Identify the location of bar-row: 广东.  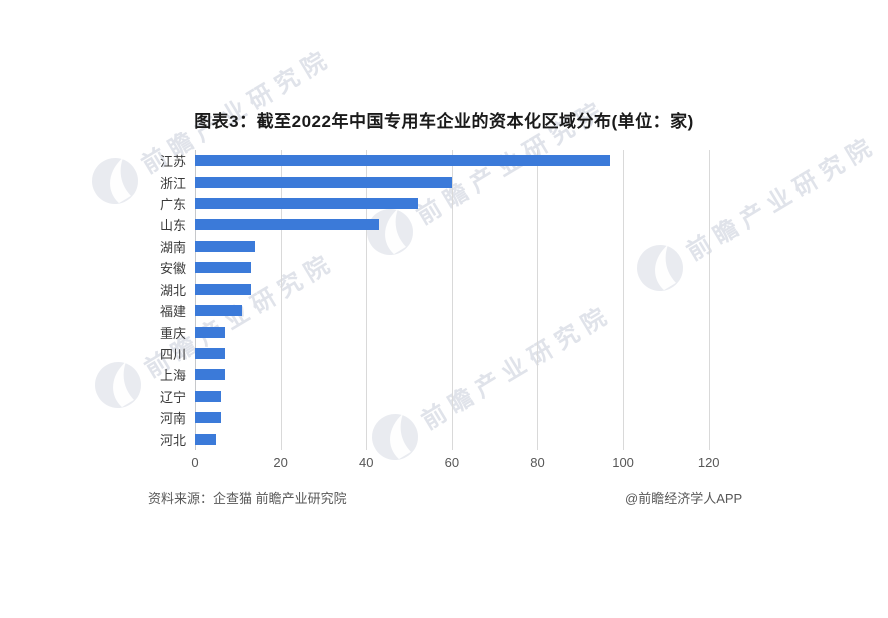
(453, 203).